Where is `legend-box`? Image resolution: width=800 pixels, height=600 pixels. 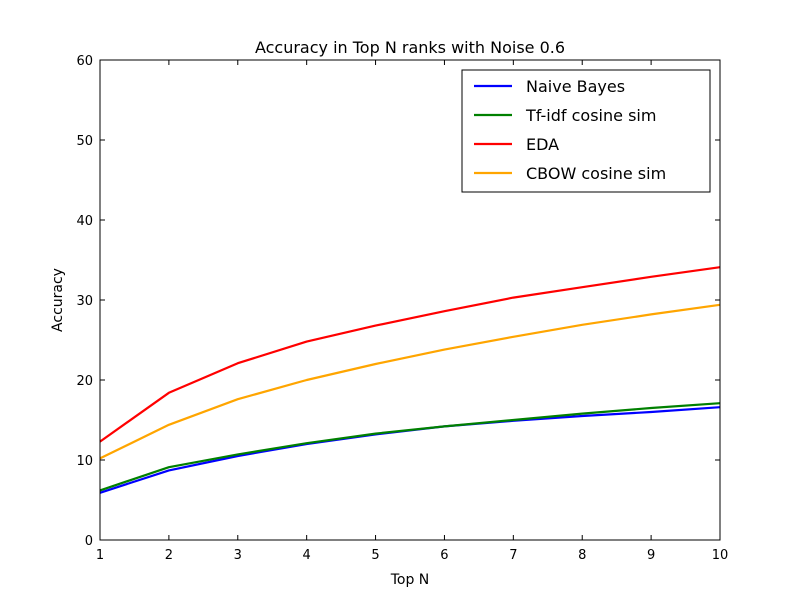
legend-box is located at coordinates (586, 131).